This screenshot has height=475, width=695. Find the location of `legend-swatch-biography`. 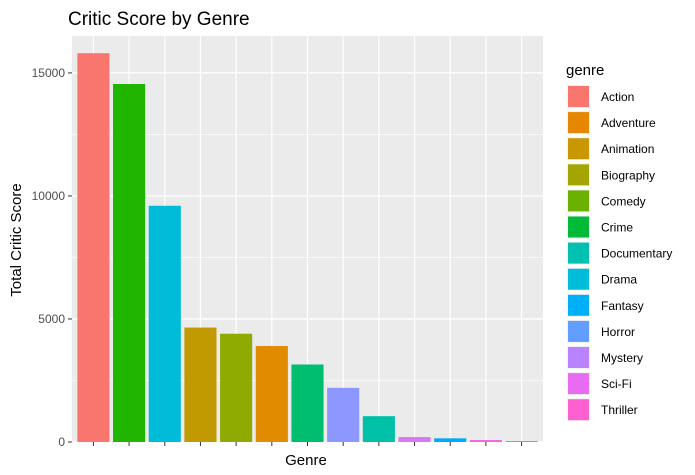

legend-swatch-biography is located at coordinates (578, 175).